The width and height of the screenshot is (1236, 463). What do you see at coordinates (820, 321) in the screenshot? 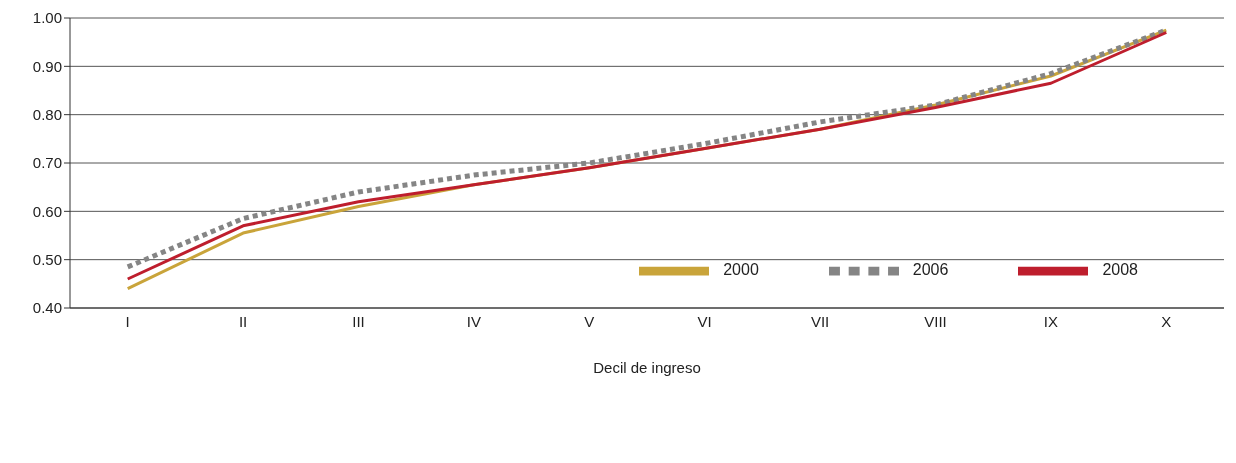
I see `x-tick-label: VII` at bounding box center [820, 321].